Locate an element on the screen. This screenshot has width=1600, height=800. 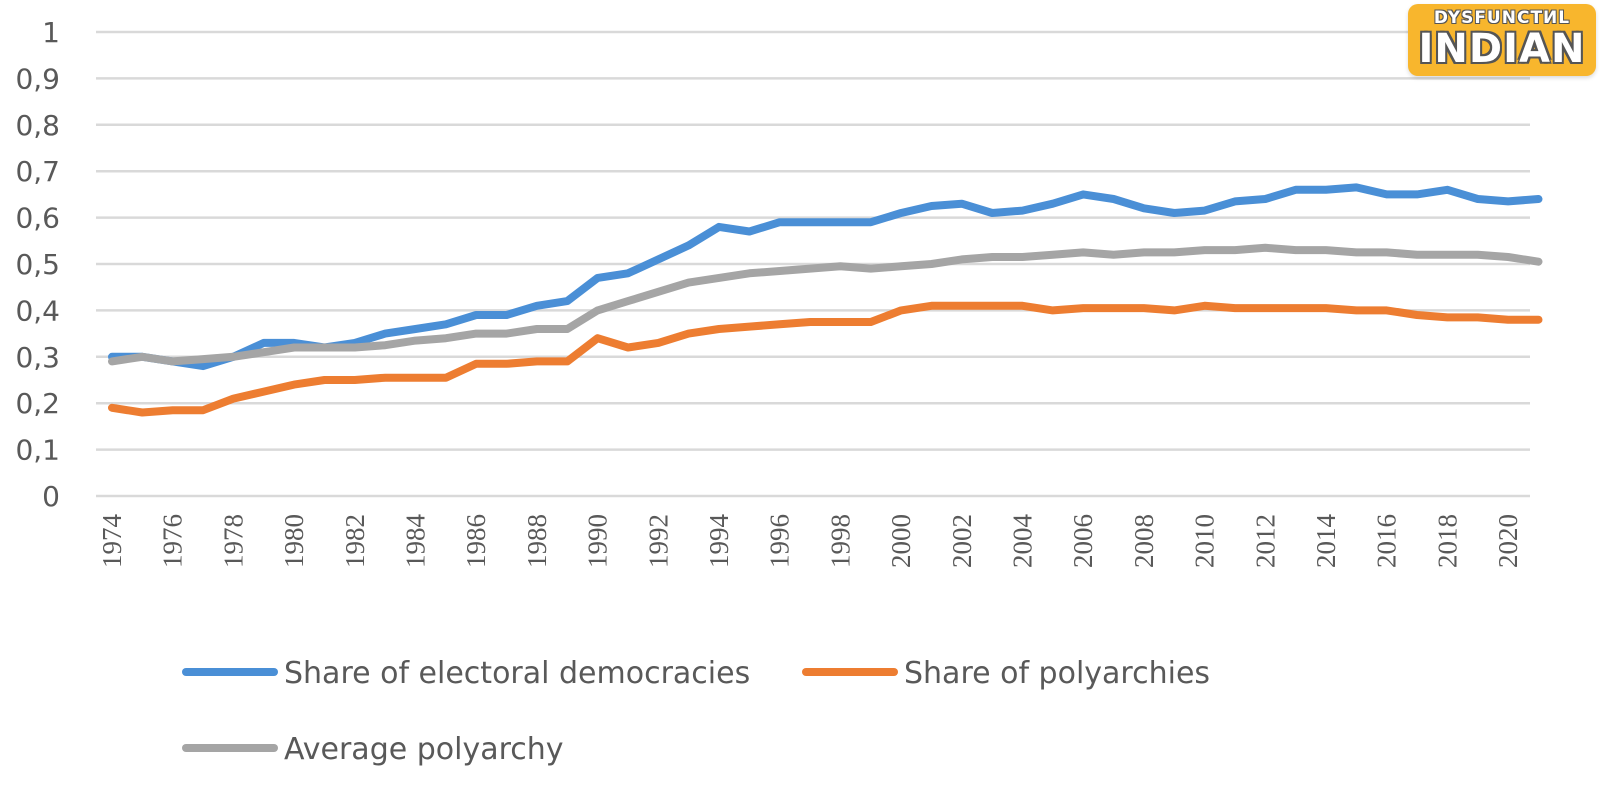
x-tick-label: 2006 is located at coordinates (1083, 541).